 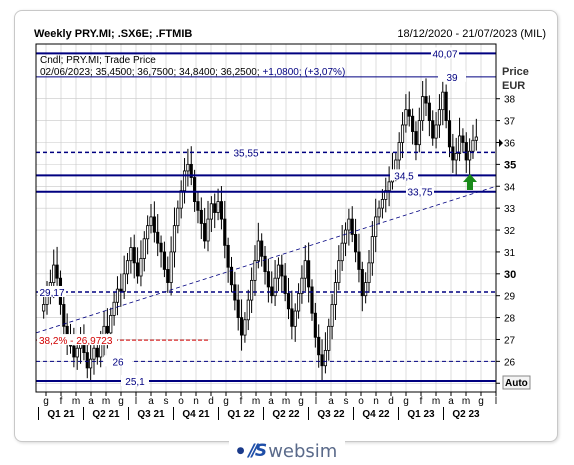 What do you see at coordinates (241, 401) in the screenshot?
I see `month-tick-label: f` at bounding box center [241, 401].